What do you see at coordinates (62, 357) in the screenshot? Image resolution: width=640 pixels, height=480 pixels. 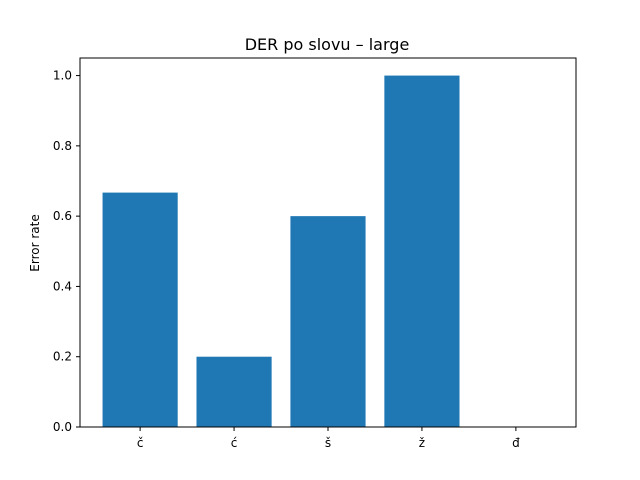 I see `y-tick-label: 0.2` at bounding box center [62, 357].